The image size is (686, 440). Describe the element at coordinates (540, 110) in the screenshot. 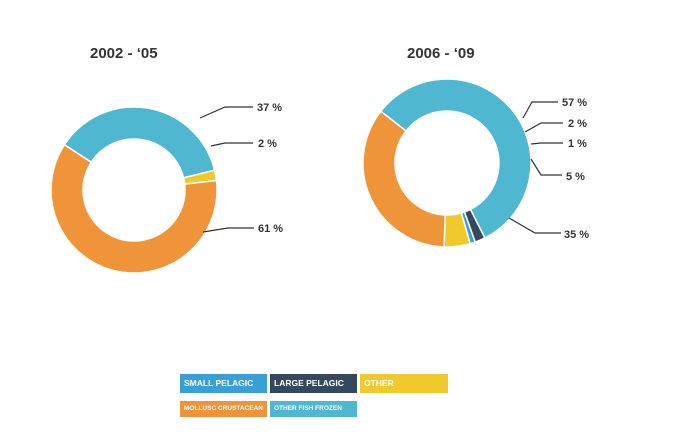

I see `donut-1-leader-line-other-fish-frozen` at that location.